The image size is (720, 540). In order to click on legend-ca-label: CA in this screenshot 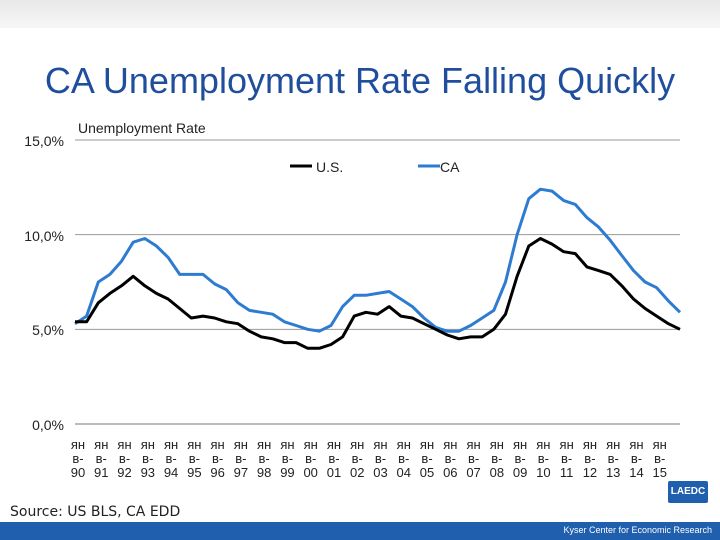, I will do `click(450, 167)`.